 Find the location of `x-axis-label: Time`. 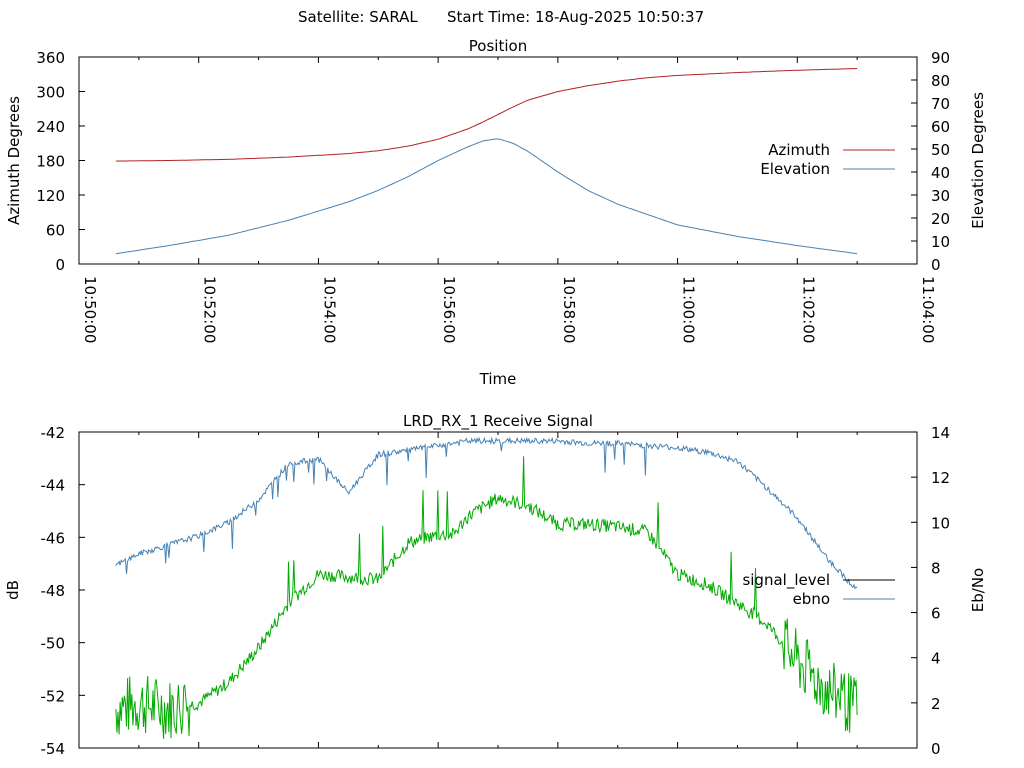

x-axis-label: Time is located at coordinates (498, 379).